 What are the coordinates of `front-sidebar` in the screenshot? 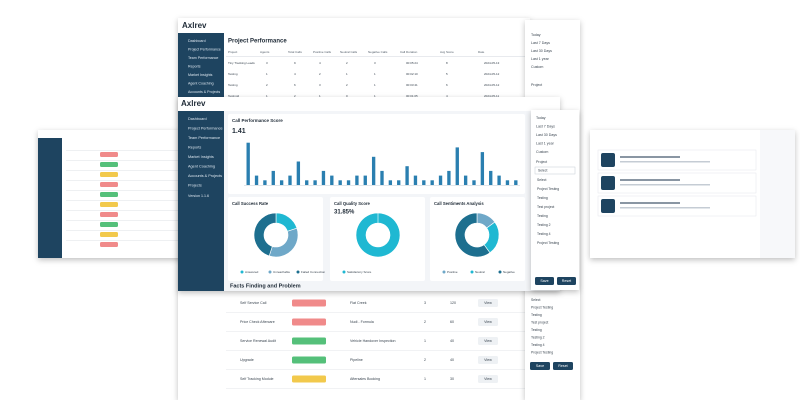 It's located at (201, 201).